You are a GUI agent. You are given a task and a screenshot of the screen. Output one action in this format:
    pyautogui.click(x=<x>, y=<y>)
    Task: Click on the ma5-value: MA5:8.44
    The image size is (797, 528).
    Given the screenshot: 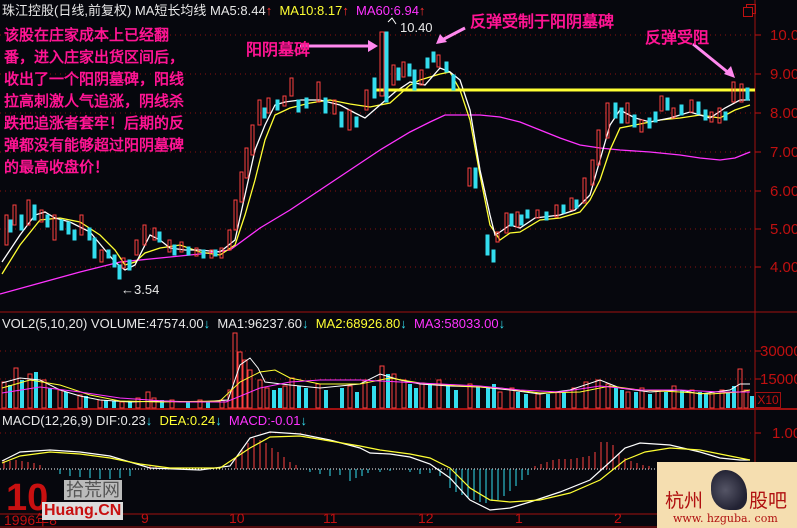 What is the action you would take?
    pyautogui.click(x=238, y=10)
    